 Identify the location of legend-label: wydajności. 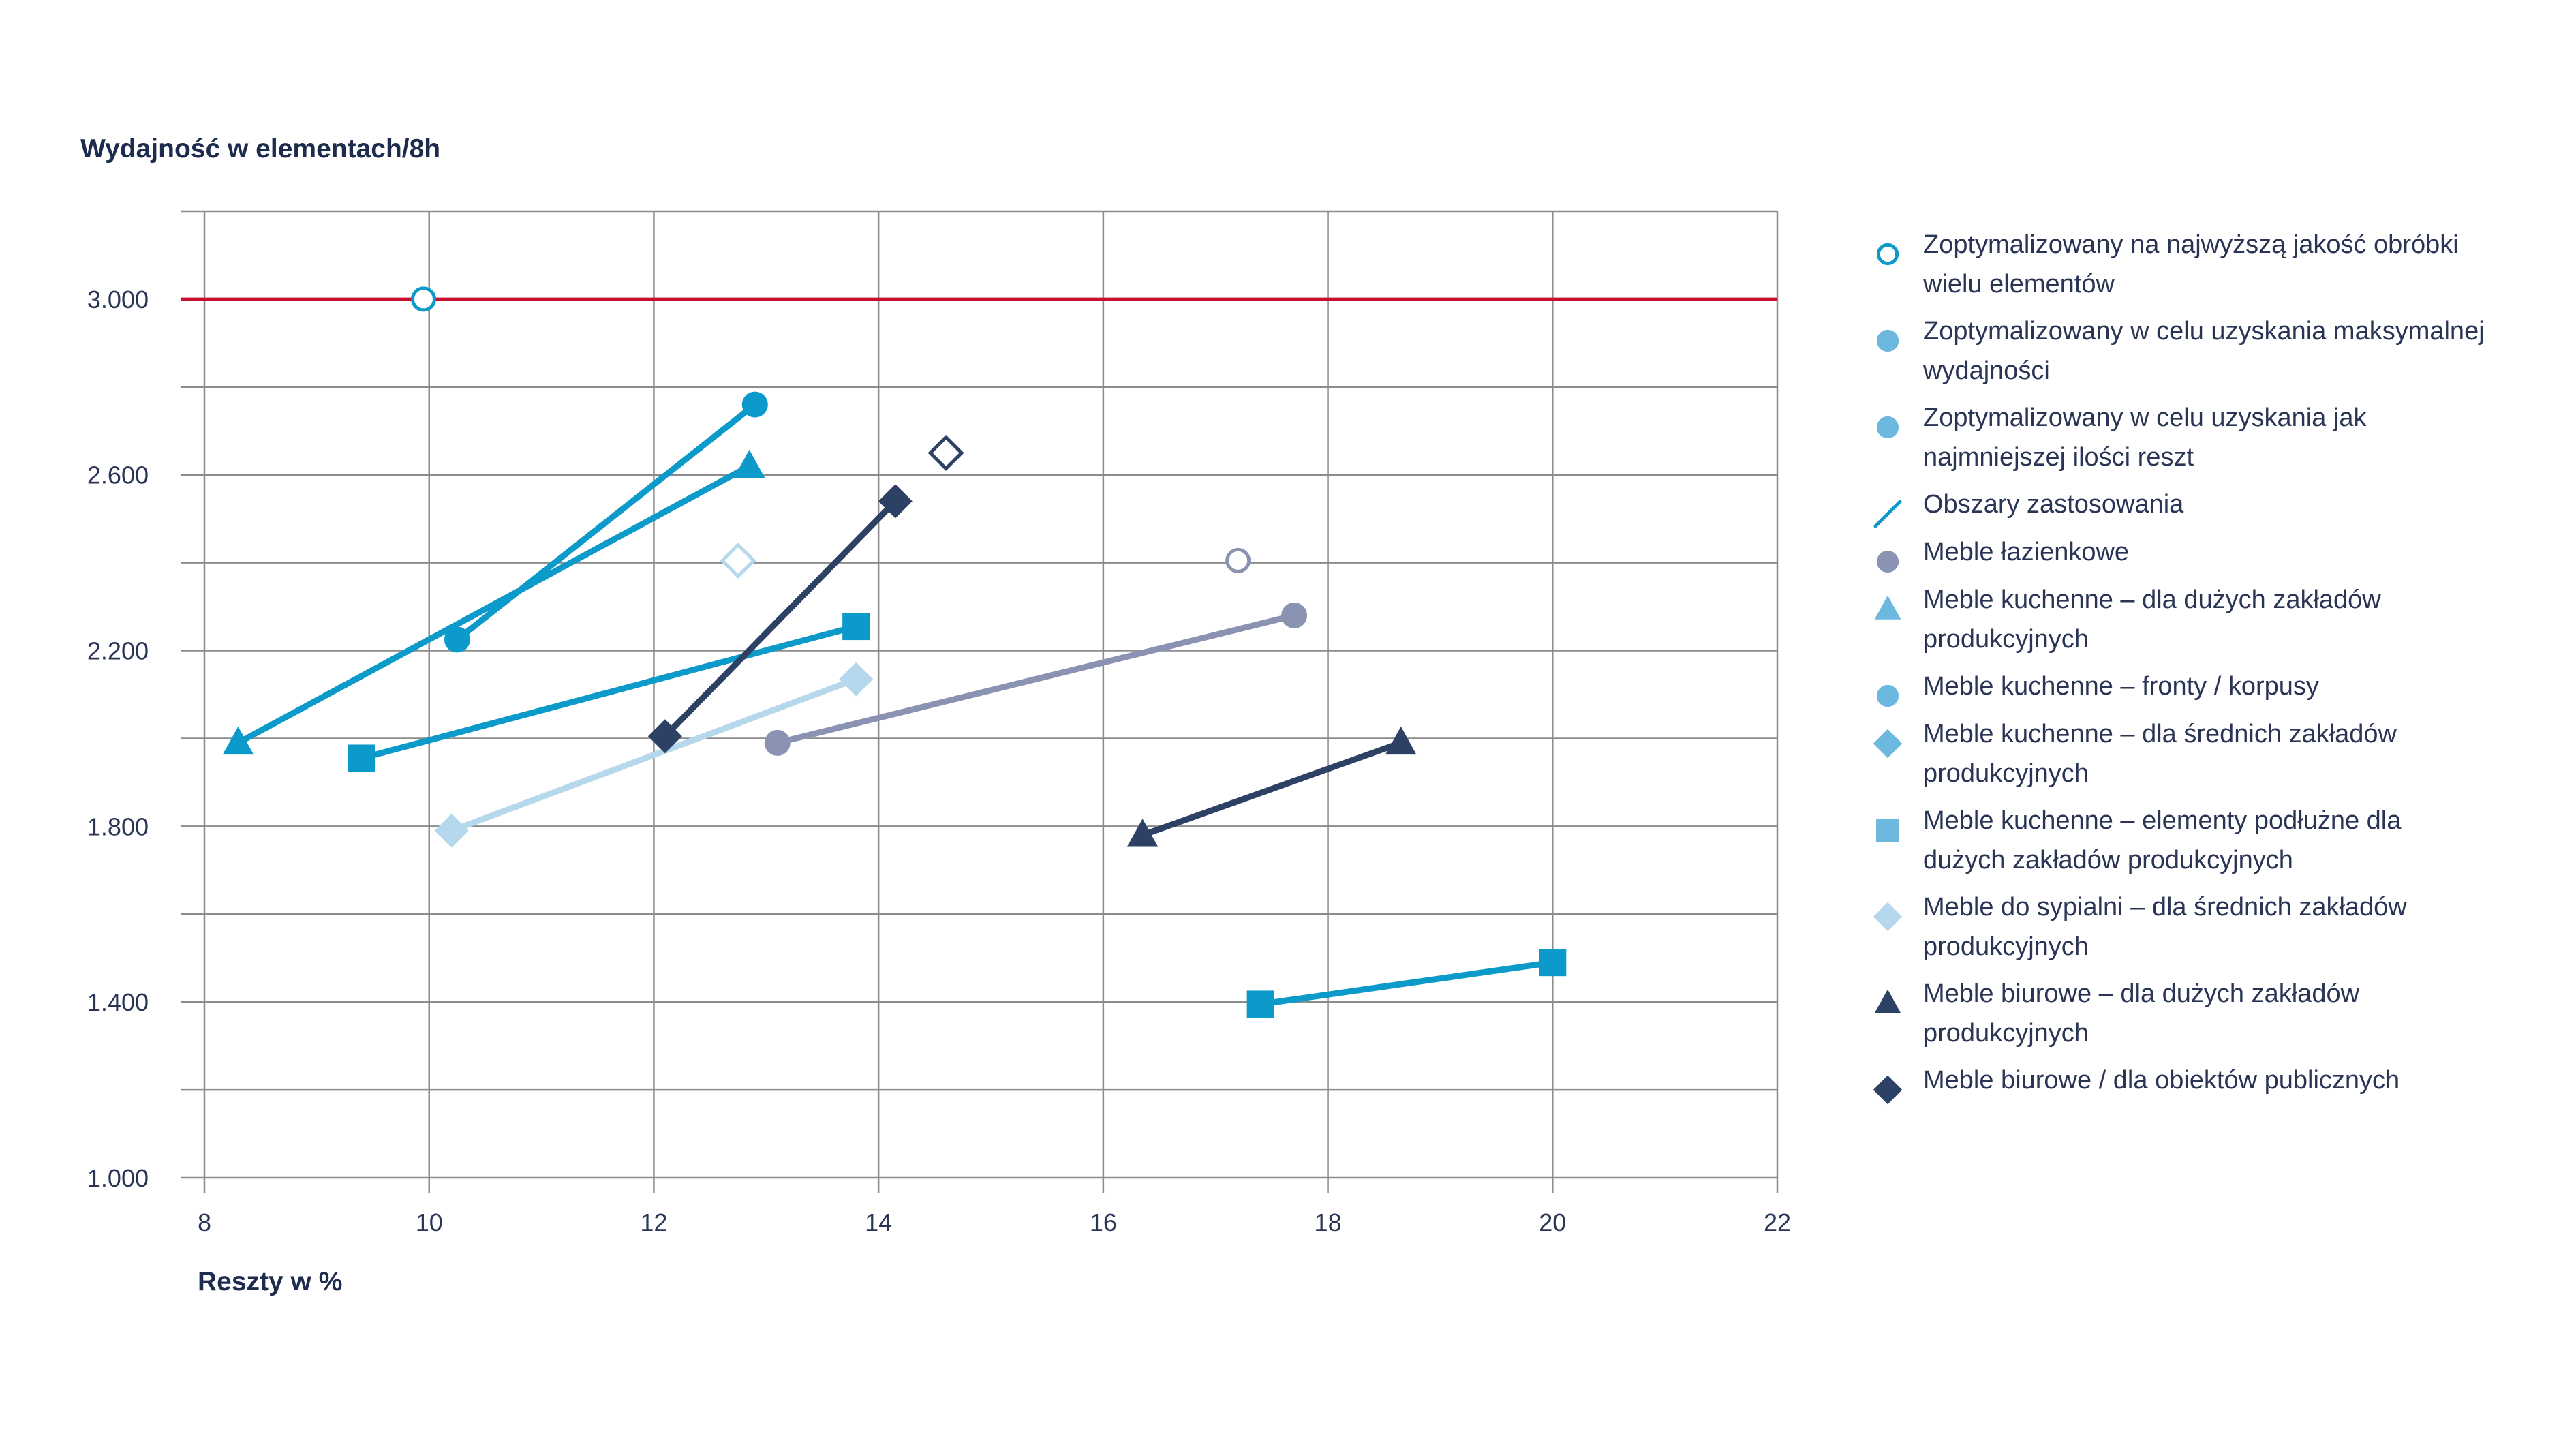
(1986, 371).